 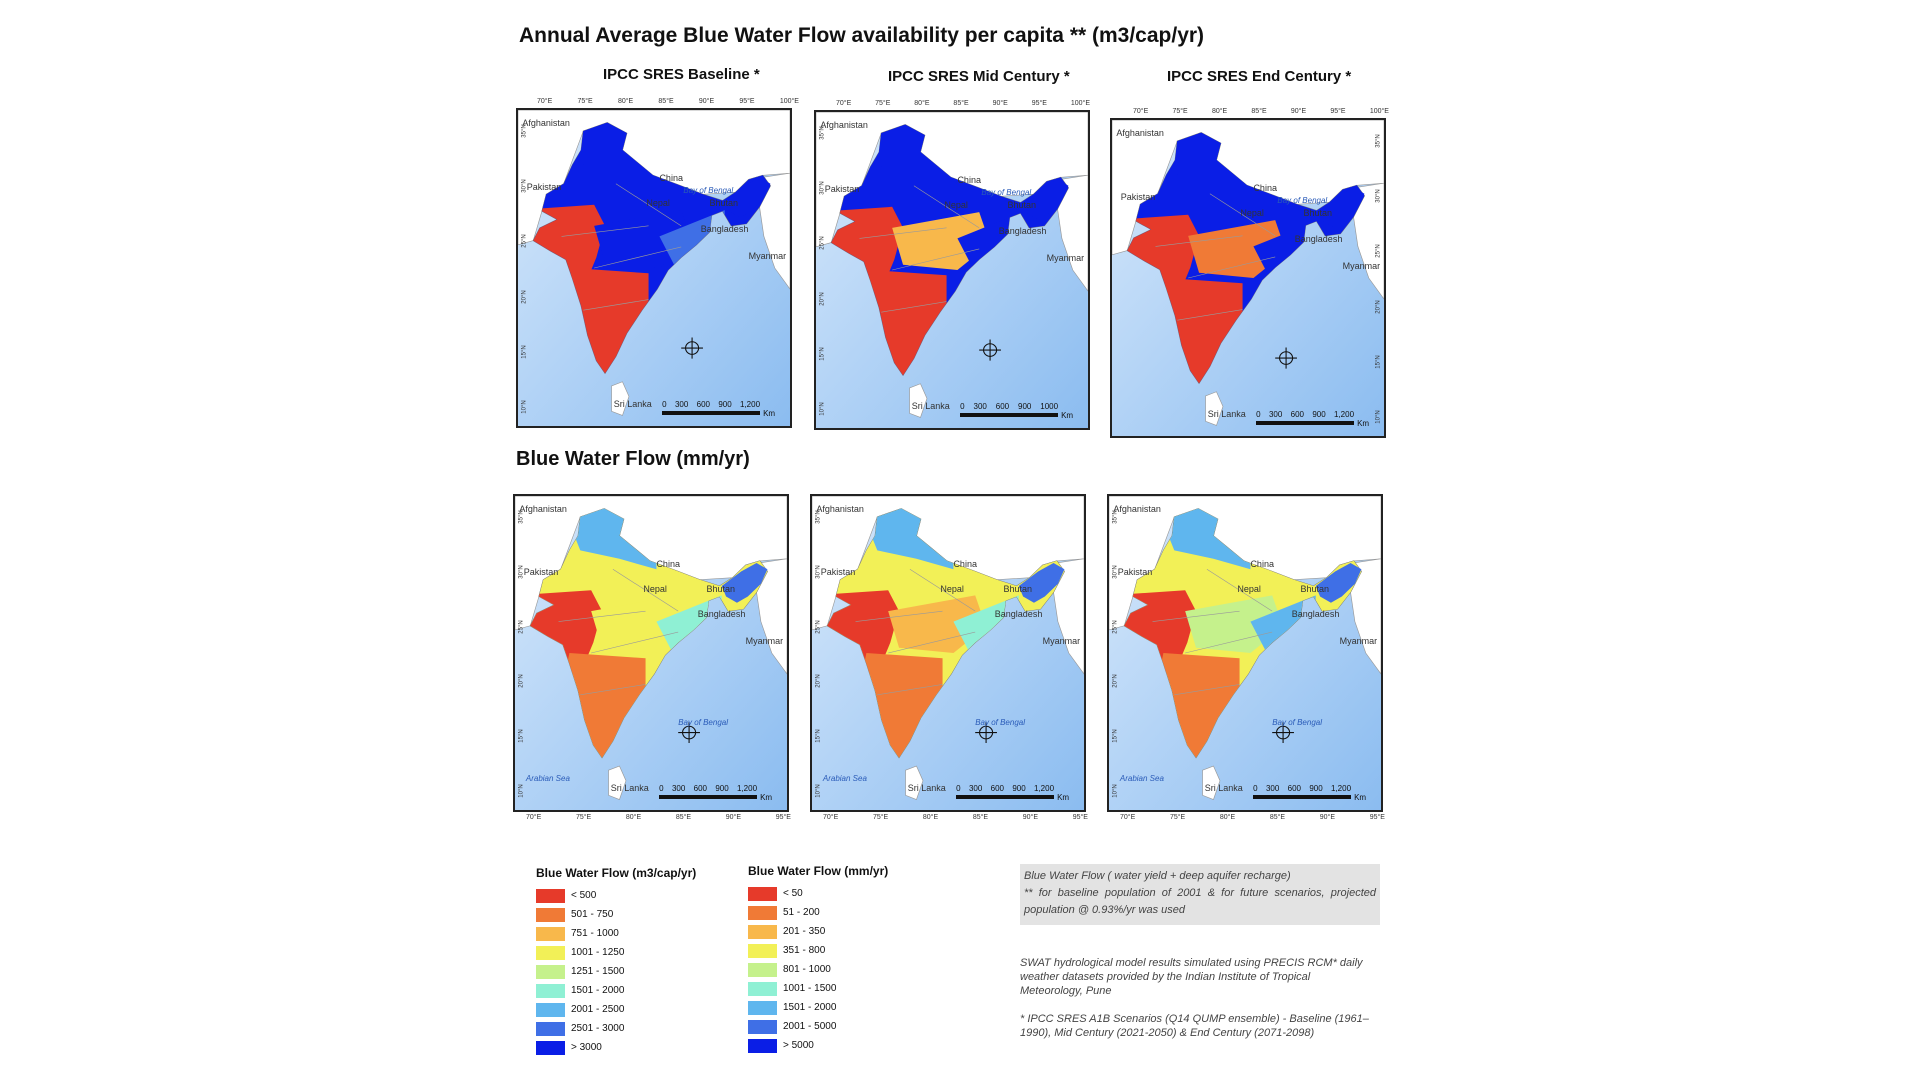 What do you see at coordinates (1252, 817) in the screenshot?
I see `lon-ticks-bottom-end: 70°E 75°E 80°E 85°E 90°E 95°E` at bounding box center [1252, 817].